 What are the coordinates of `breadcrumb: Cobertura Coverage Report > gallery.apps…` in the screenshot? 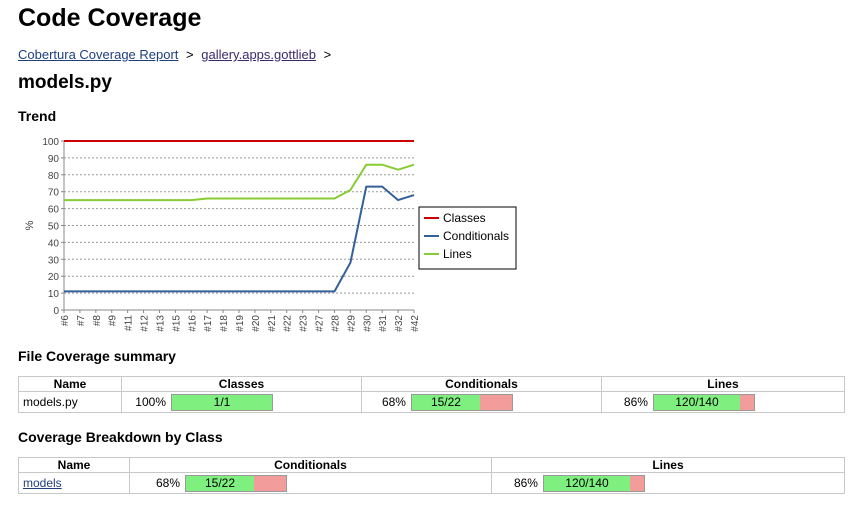 It's located at (176, 54).